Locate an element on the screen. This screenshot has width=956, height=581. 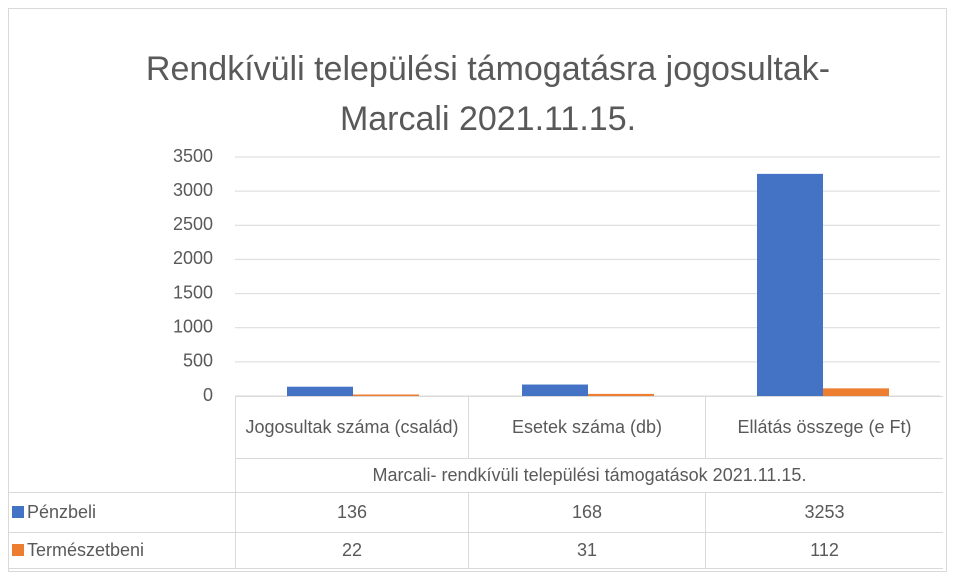
y-tick-label: 1500 is located at coordinates (193, 292).